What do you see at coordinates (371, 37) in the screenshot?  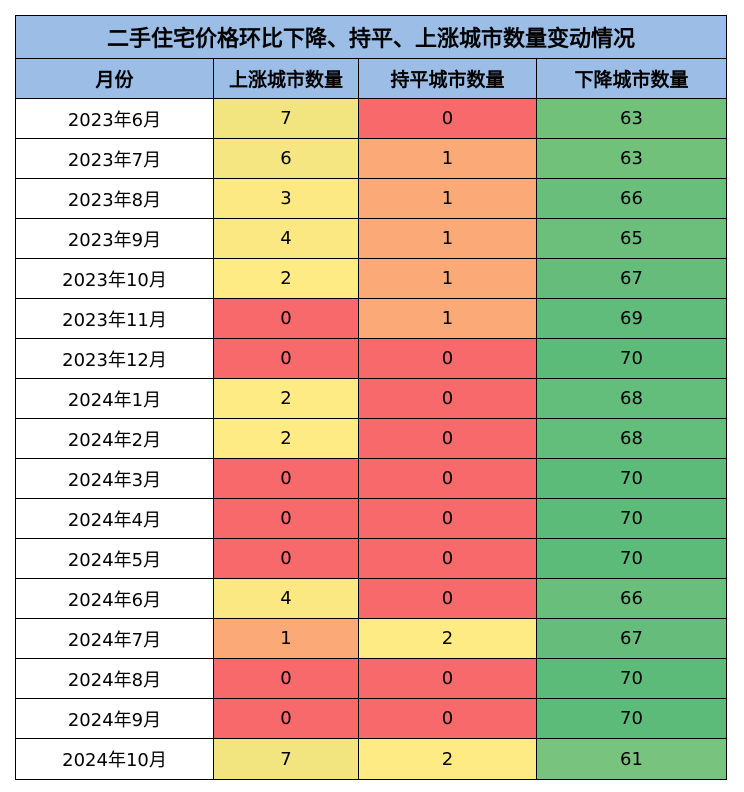 I see `table-title: 二手住宅价格环比下降、持平、上涨城市数量变动情况` at bounding box center [371, 37].